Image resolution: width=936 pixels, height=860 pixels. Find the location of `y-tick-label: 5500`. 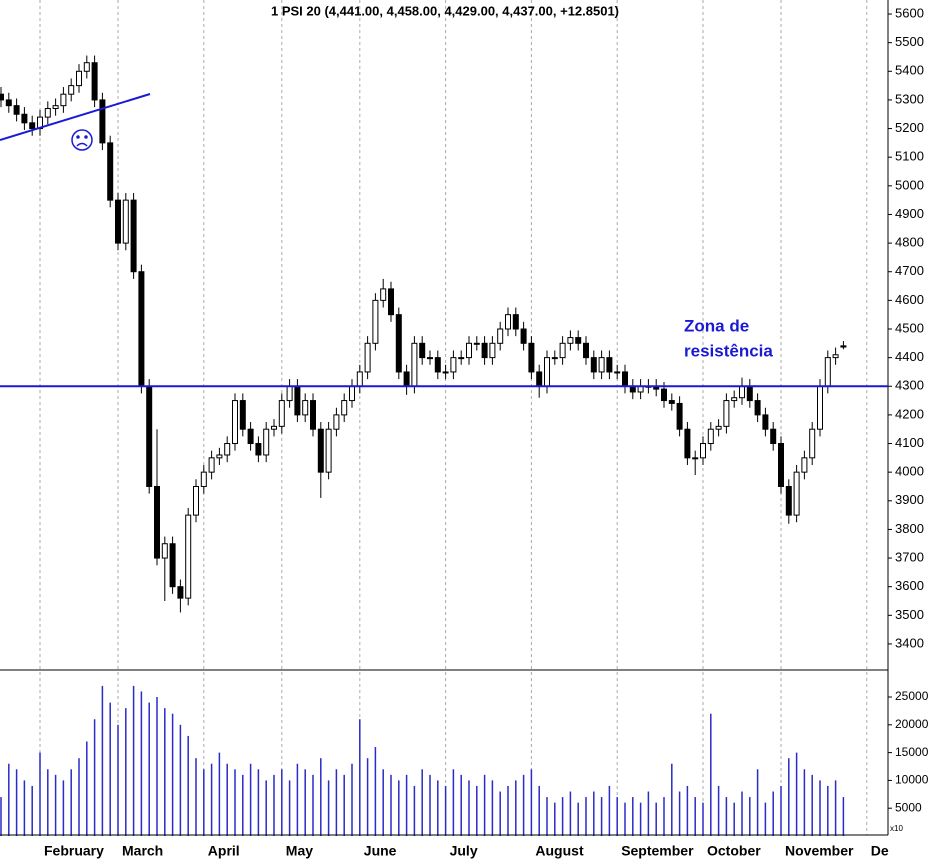

y-tick-label: 5500 is located at coordinates (909, 41).